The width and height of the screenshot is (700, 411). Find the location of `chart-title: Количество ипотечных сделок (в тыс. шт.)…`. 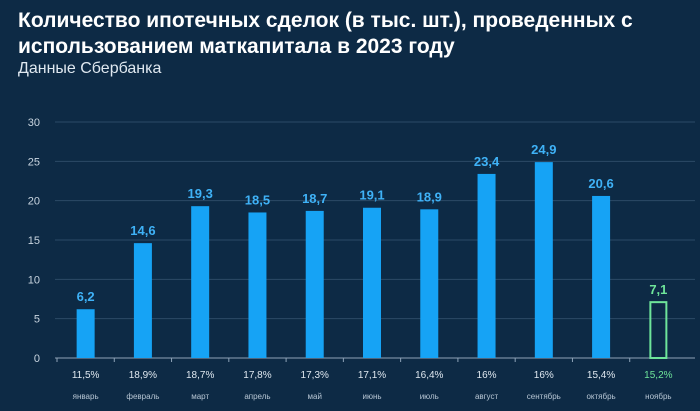

chart-title: Количество ипотечных сделок (в тыс. шт.)… is located at coordinates (325, 33).